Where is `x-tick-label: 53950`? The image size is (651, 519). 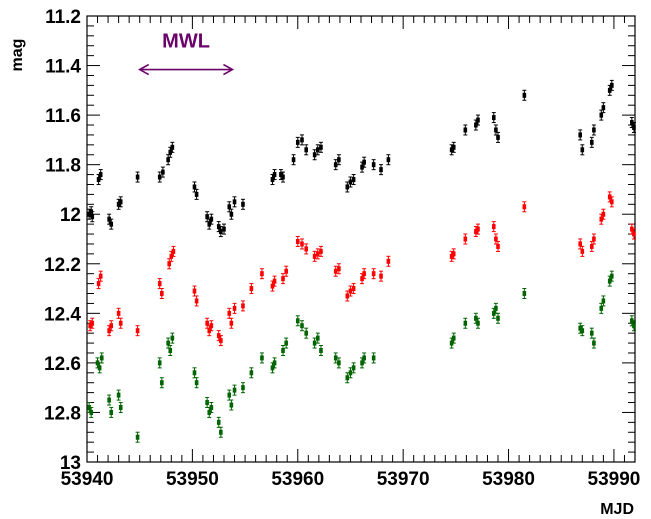
x-tick-label: 53950 is located at coordinates (192, 479).